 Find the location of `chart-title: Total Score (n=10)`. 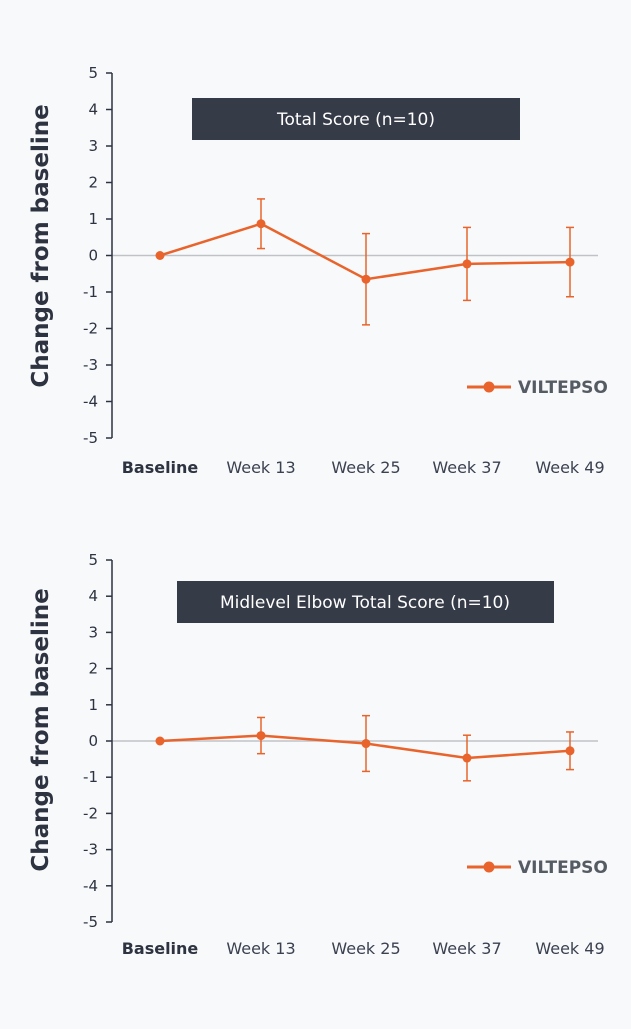

chart-title: Total Score (n=10) is located at coordinates (355, 120).